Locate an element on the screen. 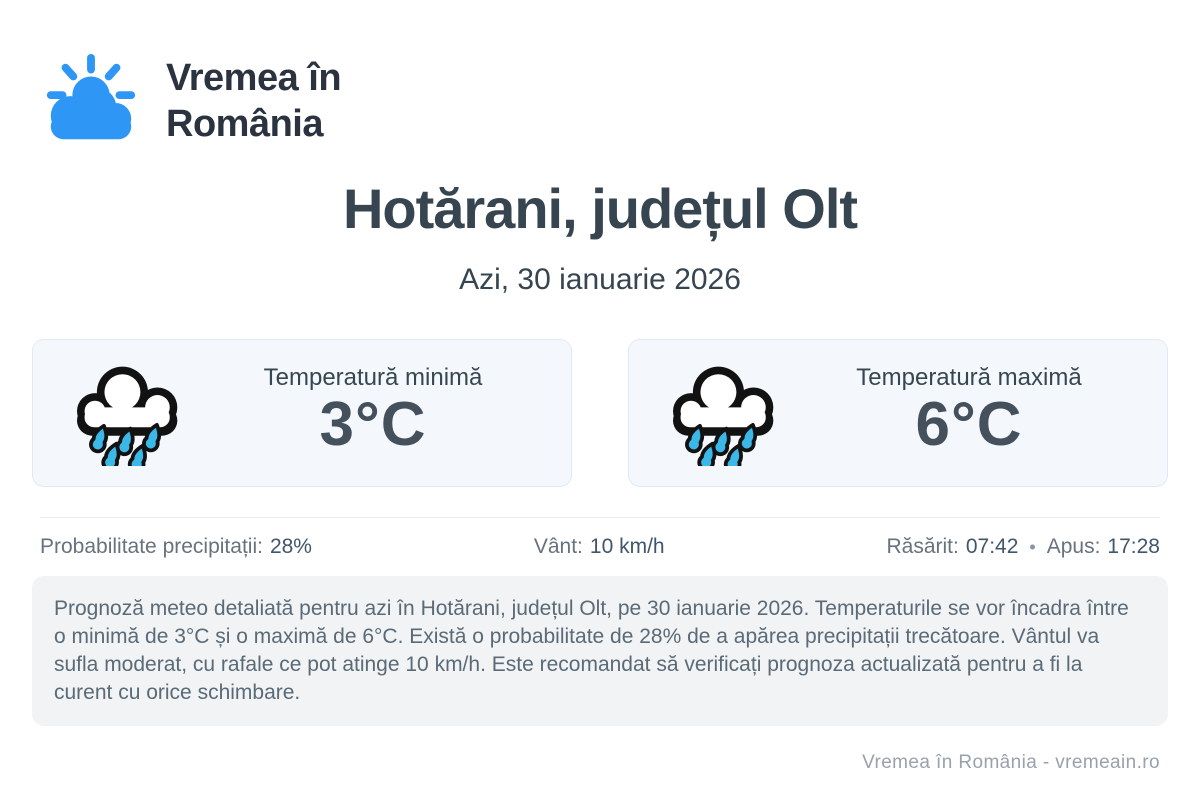  wind-label: Vânt: is located at coordinates (558, 546).